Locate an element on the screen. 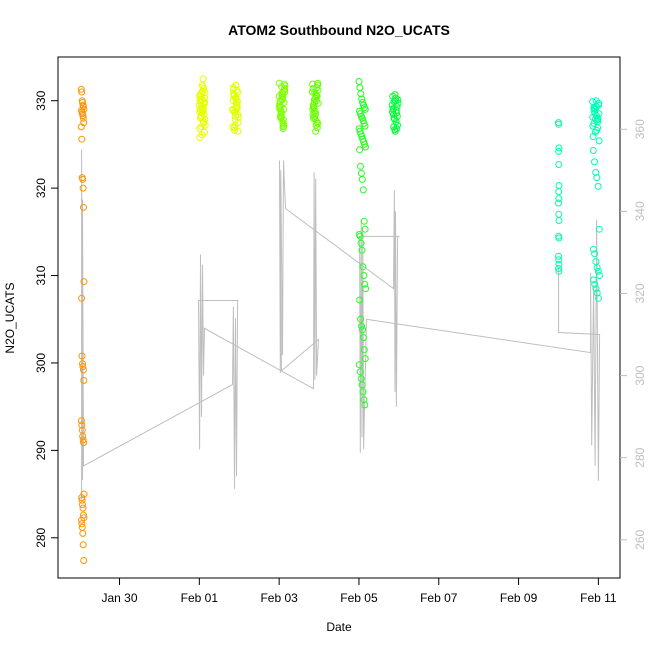 This screenshot has height=650, width=650. y-axis-label: N2O_UCATS is located at coordinates (10, 317).